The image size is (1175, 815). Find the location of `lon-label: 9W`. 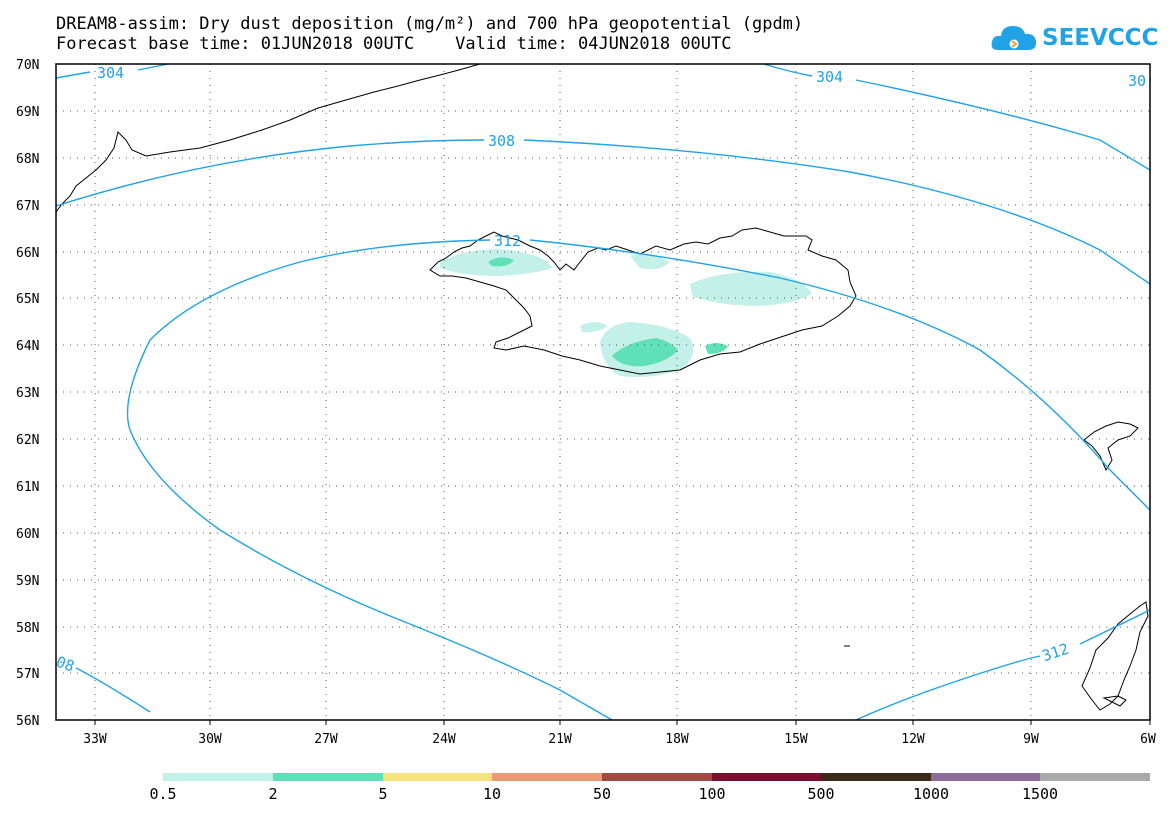

lon-label: 9W is located at coordinates (1031, 739).